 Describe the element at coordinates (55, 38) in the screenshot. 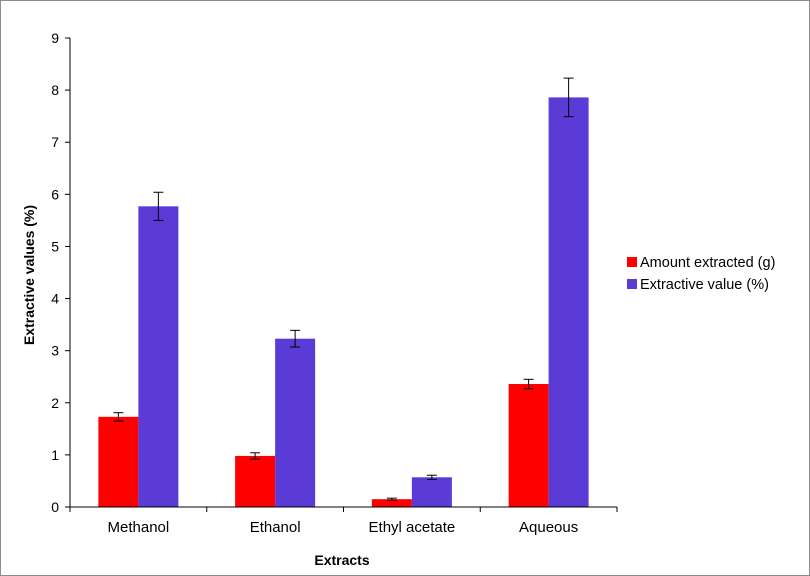

I see `y-tick-label: 9` at that location.